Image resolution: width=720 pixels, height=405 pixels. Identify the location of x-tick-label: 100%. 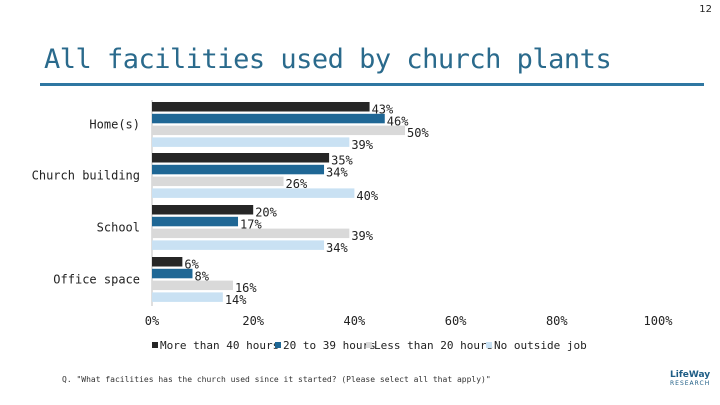
(659, 321).